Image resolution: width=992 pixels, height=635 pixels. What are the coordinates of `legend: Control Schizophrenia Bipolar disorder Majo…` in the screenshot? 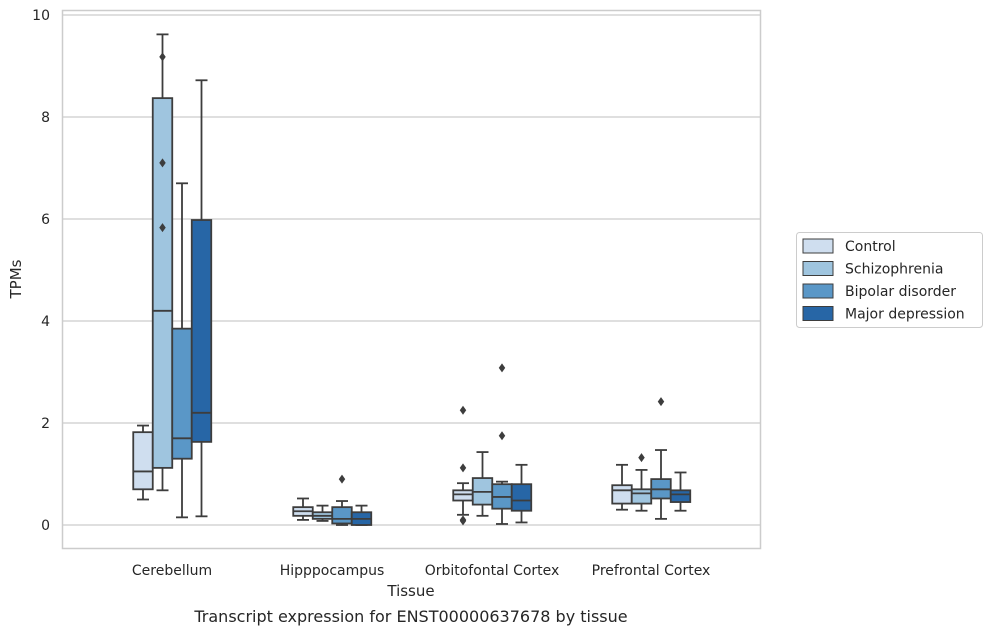 It's located at (889, 280).